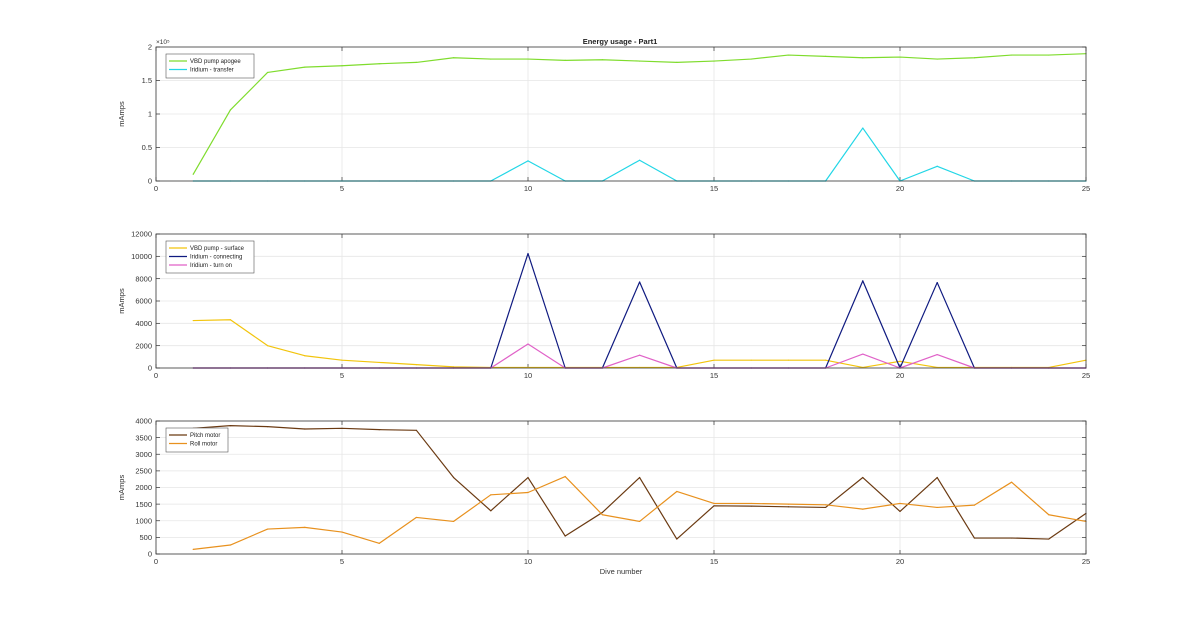 This screenshot has width=1200, height=622. Describe the element at coordinates (143, 520) in the screenshot. I see `y-tick-label: 1000` at that location.